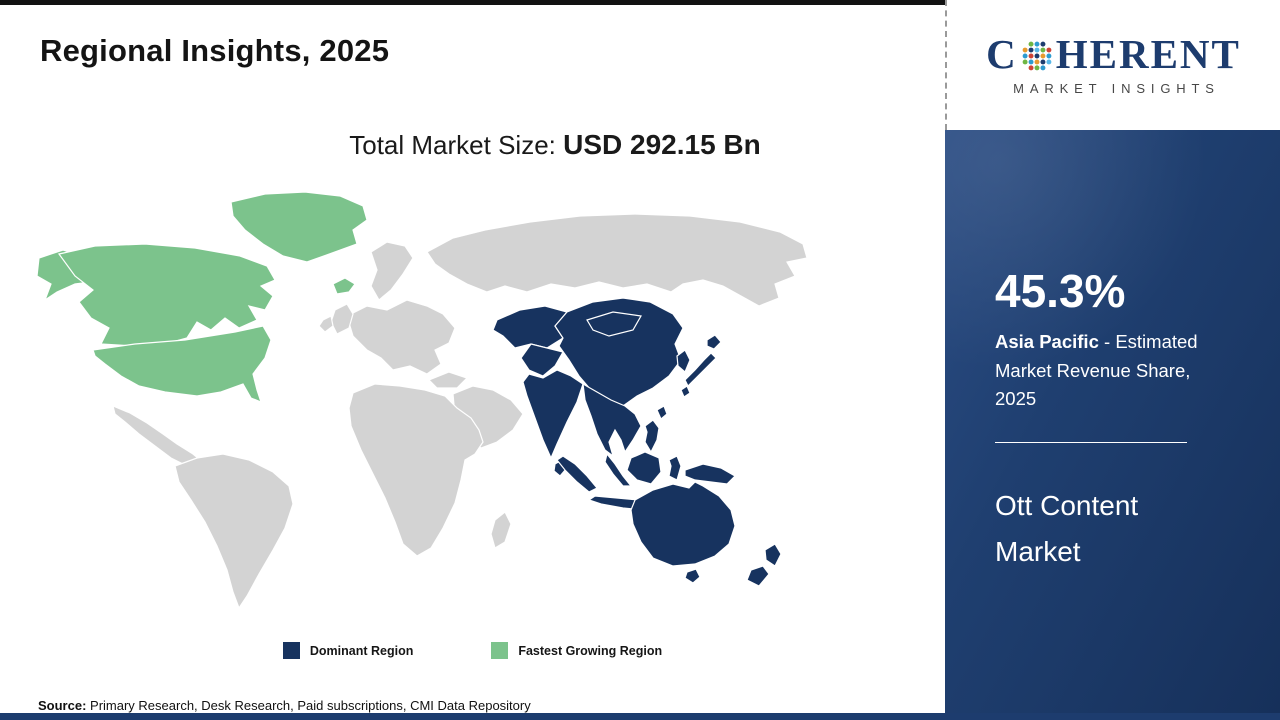  What do you see at coordinates (159, 436) in the screenshot?
I see `region-central-america` at bounding box center [159, 436].